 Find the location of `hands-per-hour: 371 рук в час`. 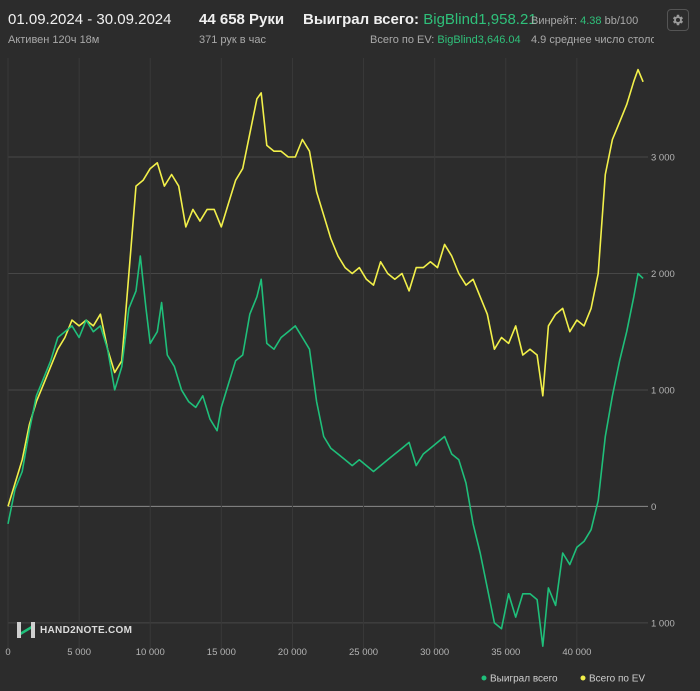

hands-per-hour: 371 рук в час is located at coordinates (233, 40).